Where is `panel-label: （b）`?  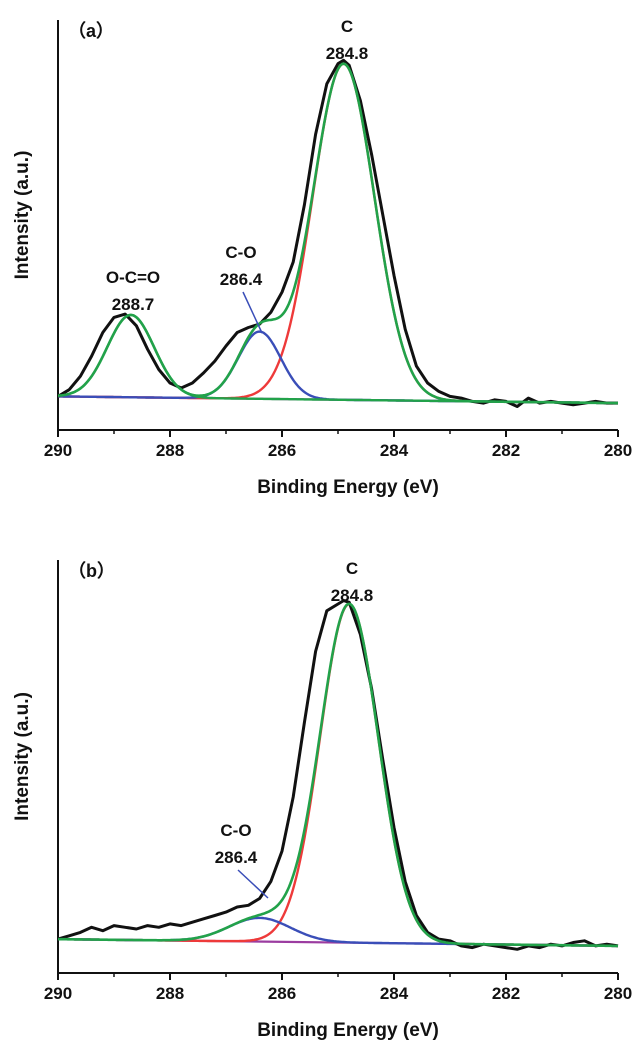 panel-label: （b） is located at coordinates (91, 571).